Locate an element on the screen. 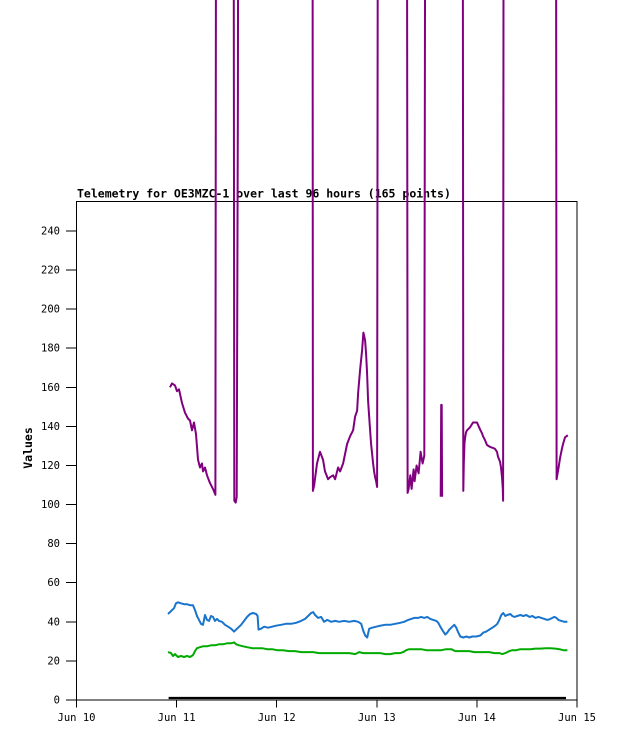 The width and height of the screenshot is (618, 741). y-axis-tick-label: 220 is located at coordinates (50, 271).